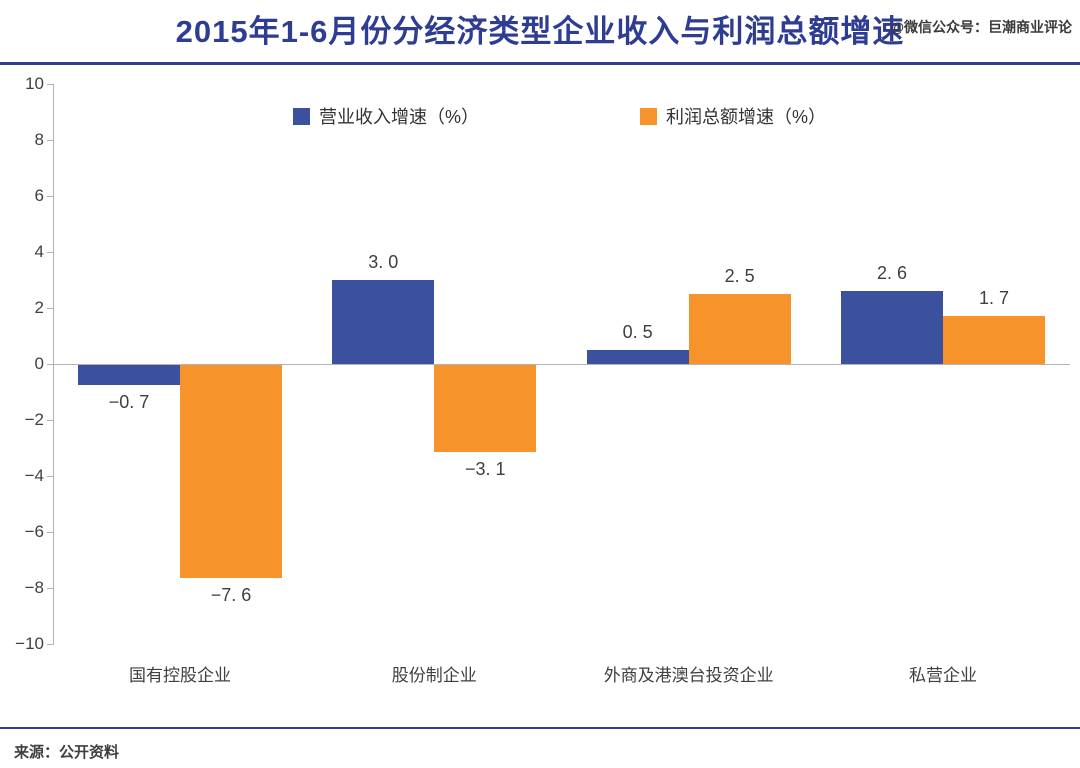 The width and height of the screenshot is (1080, 768). Describe the element at coordinates (383, 262) in the screenshot. I see `bar-value-label-revenue-1: 3. 0` at that location.